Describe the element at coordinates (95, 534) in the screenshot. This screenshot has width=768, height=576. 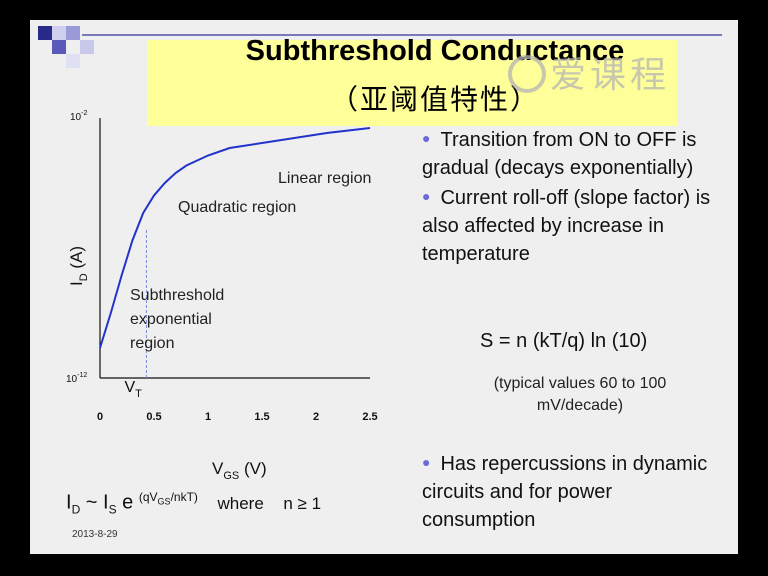
I see `slide-date: 2013-8-29` at that location.